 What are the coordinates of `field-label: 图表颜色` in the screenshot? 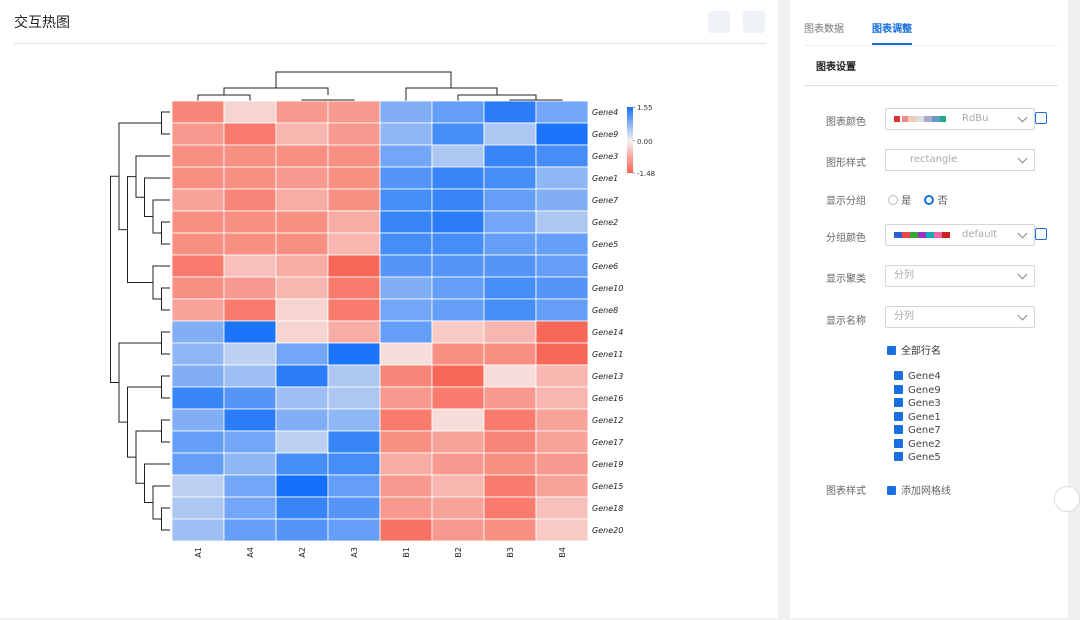 It's located at (846, 122).